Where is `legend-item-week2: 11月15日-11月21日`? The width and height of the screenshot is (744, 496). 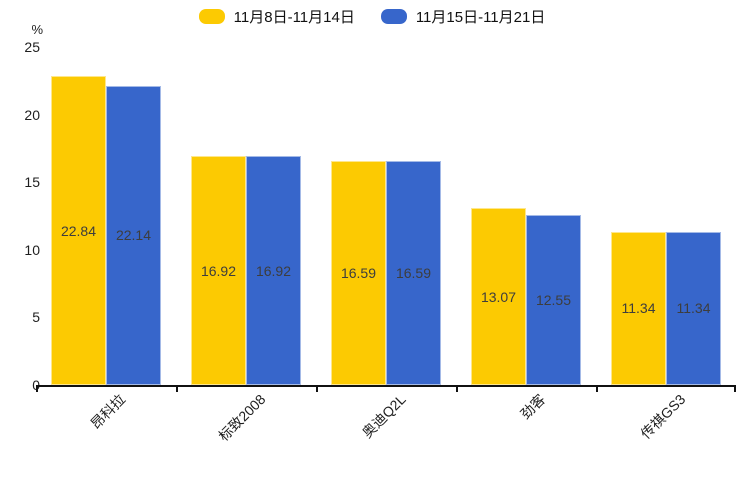 legend-item-week2: 11月15日-11月21日 is located at coordinates (463, 16).